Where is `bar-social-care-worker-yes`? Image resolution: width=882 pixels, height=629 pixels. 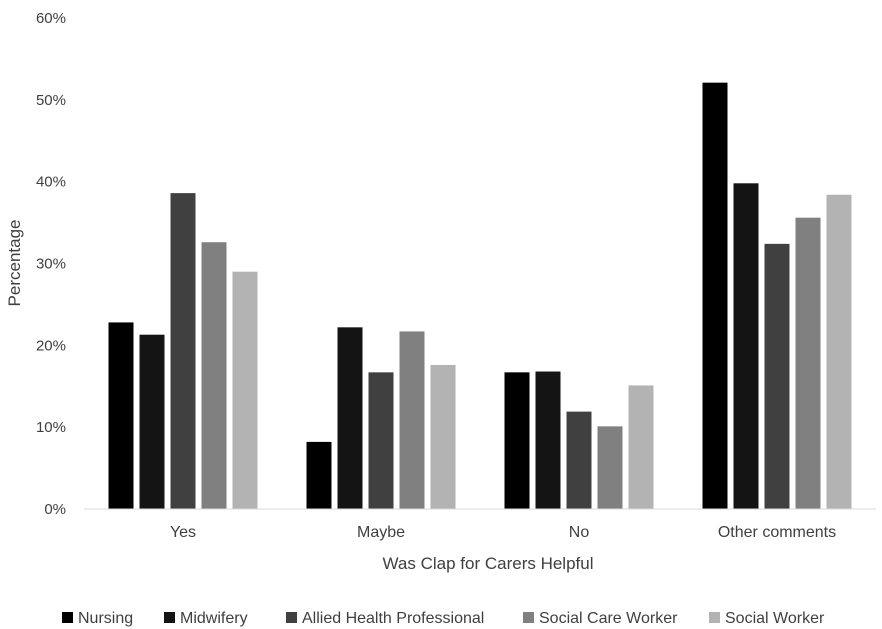
bar-social-care-worker-yes is located at coordinates (214, 375).